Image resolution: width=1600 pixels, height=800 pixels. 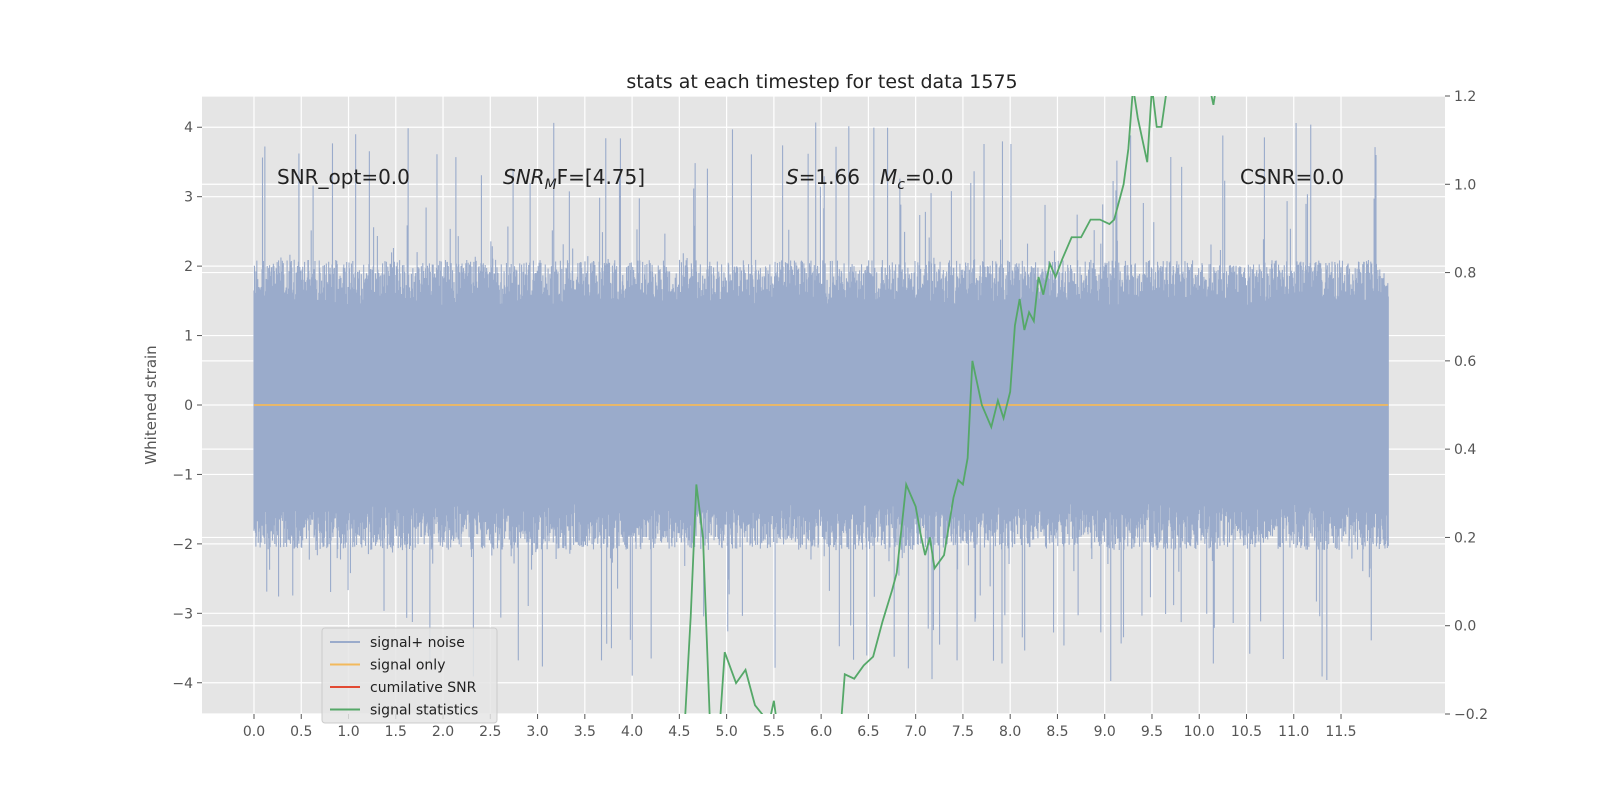 What do you see at coordinates (868, 732) in the screenshot?
I see `x-tick-label-13: 6.5` at bounding box center [868, 732].